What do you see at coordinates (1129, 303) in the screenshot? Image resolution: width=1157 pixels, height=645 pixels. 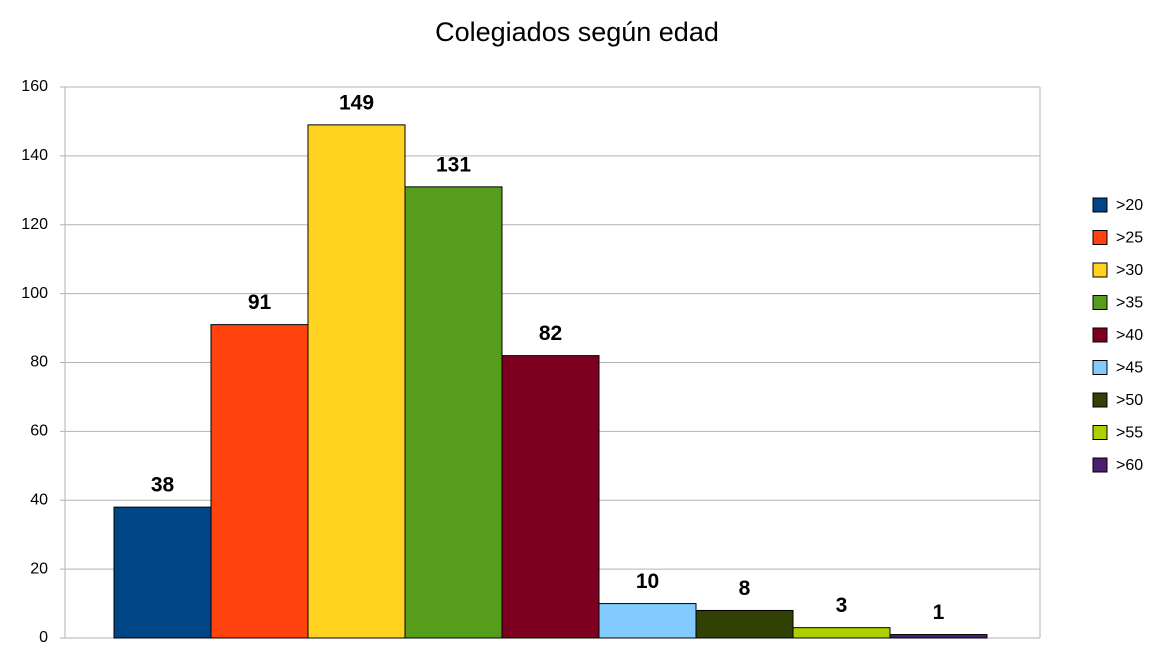 I see `legend-label: >35` at bounding box center [1129, 303].